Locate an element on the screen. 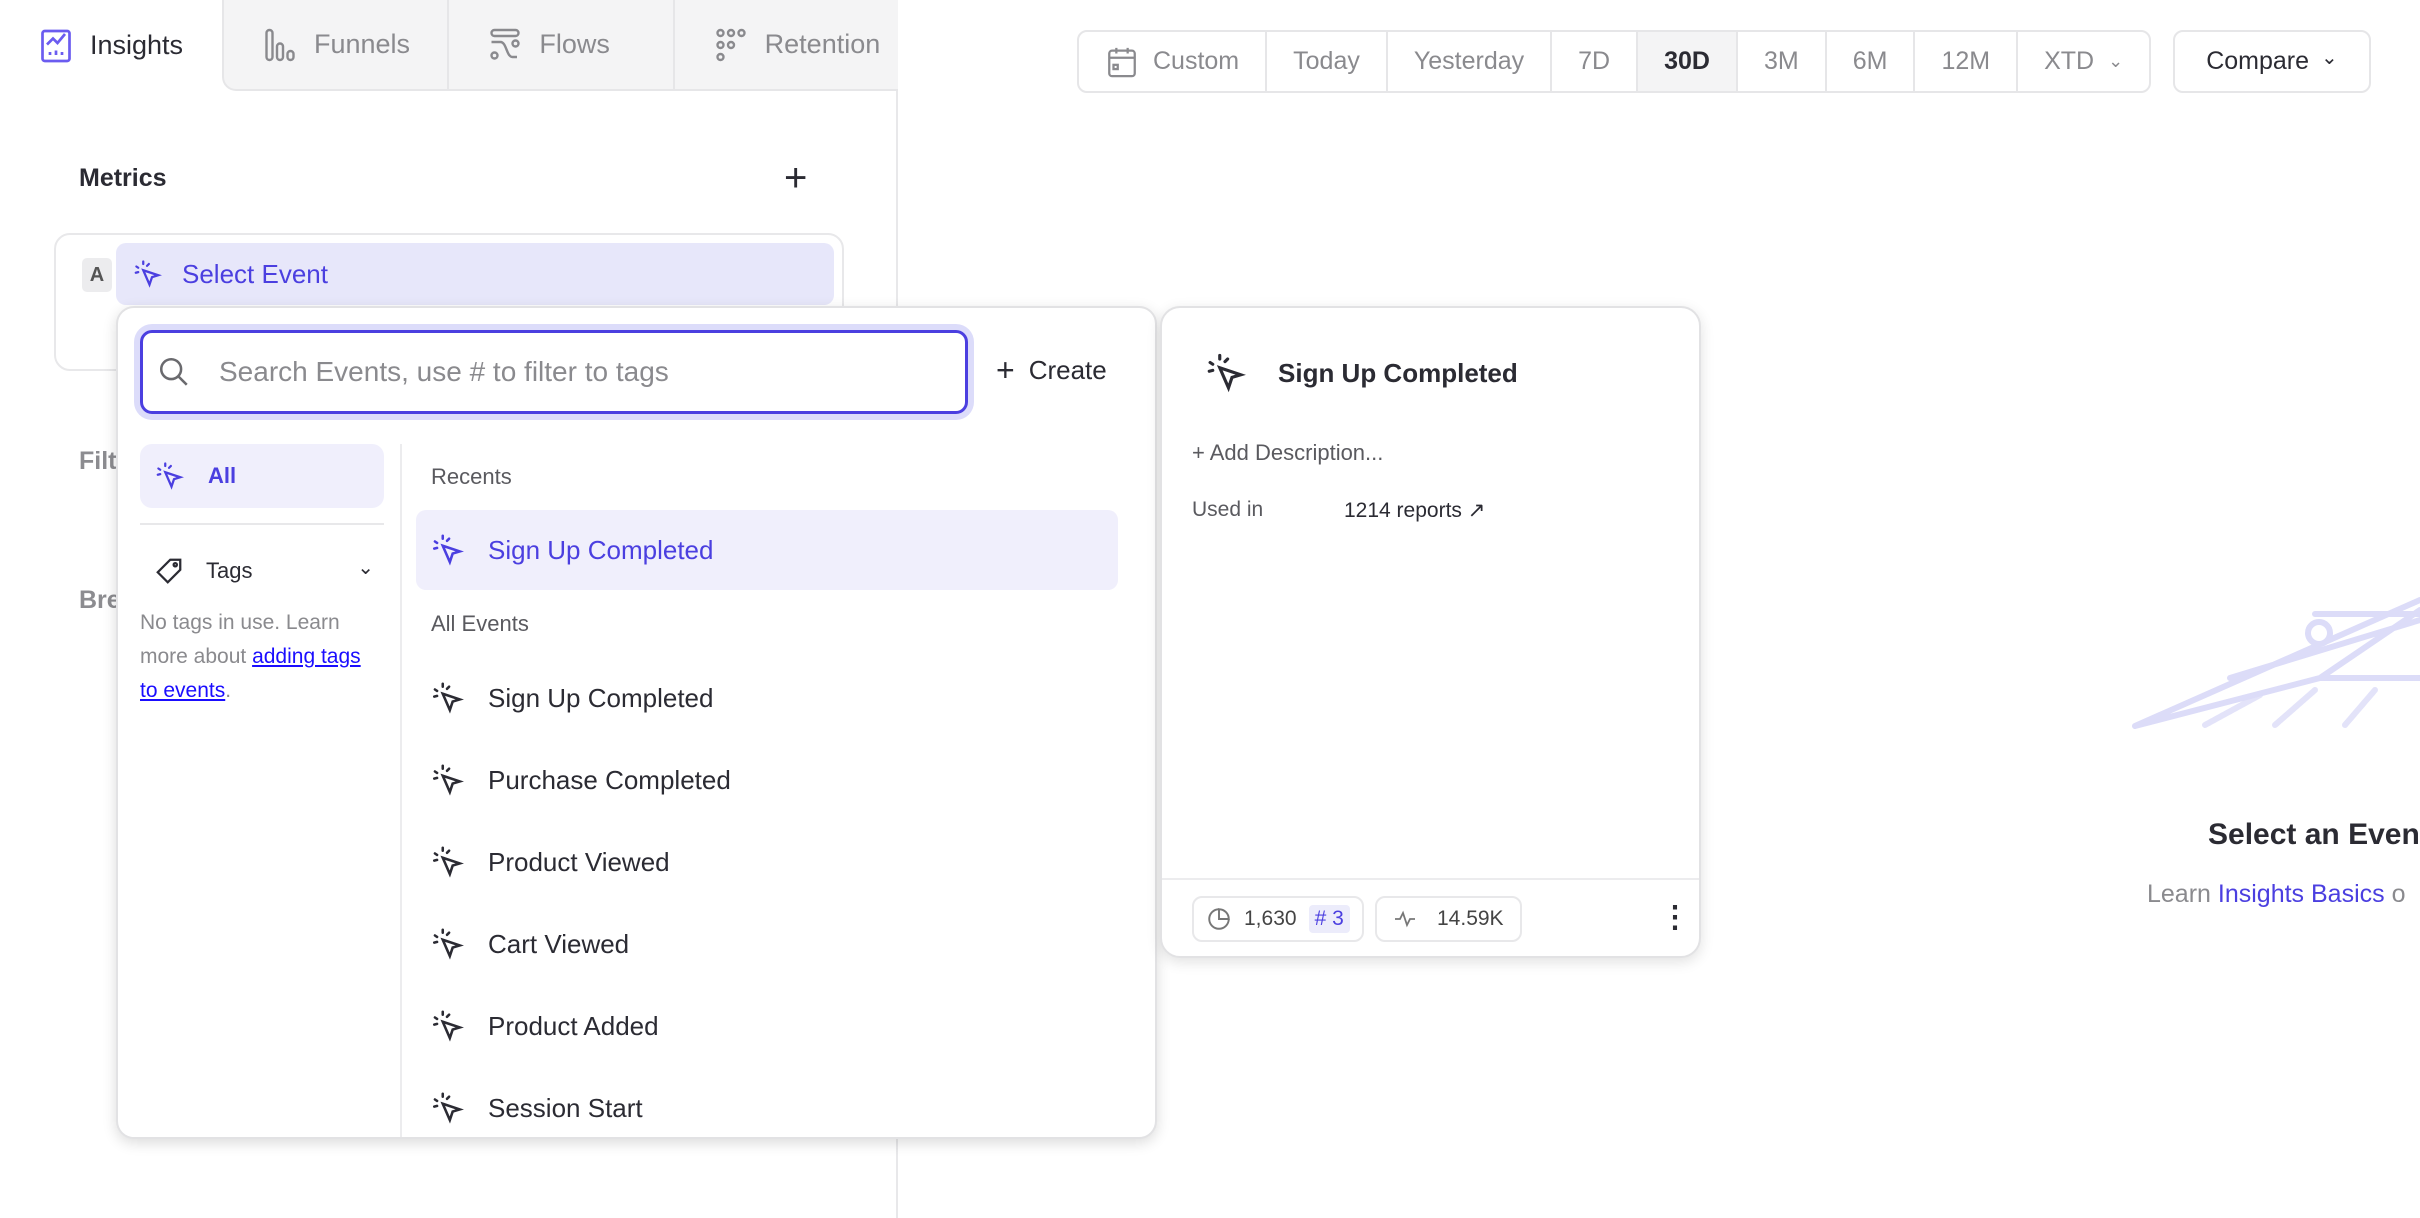 This screenshot has height=1218, width=2420. event-item: Product Viewed is located at coordinates (767, 862).